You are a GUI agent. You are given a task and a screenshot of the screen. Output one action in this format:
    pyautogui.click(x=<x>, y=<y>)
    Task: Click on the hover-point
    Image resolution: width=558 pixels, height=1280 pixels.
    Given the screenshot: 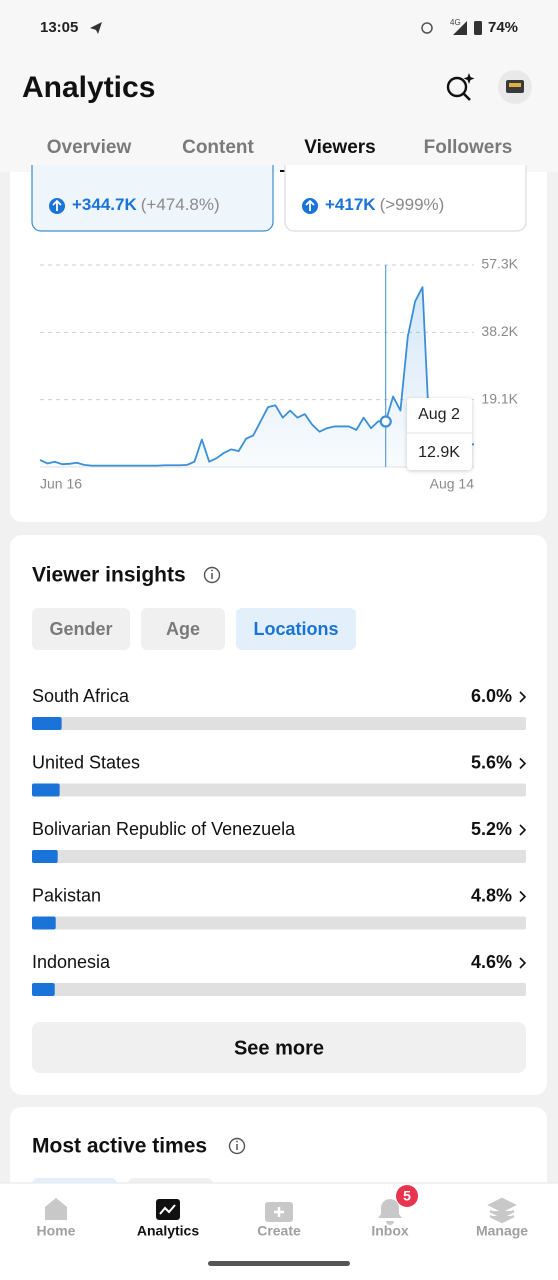 What is the action you would take?
    pyautogui.click(x=385, y=421)
    